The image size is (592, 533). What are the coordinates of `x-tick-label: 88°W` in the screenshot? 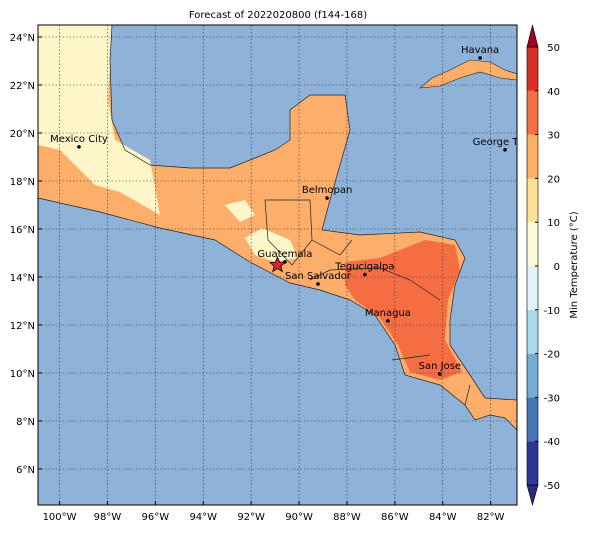 It's located at (347, 517).